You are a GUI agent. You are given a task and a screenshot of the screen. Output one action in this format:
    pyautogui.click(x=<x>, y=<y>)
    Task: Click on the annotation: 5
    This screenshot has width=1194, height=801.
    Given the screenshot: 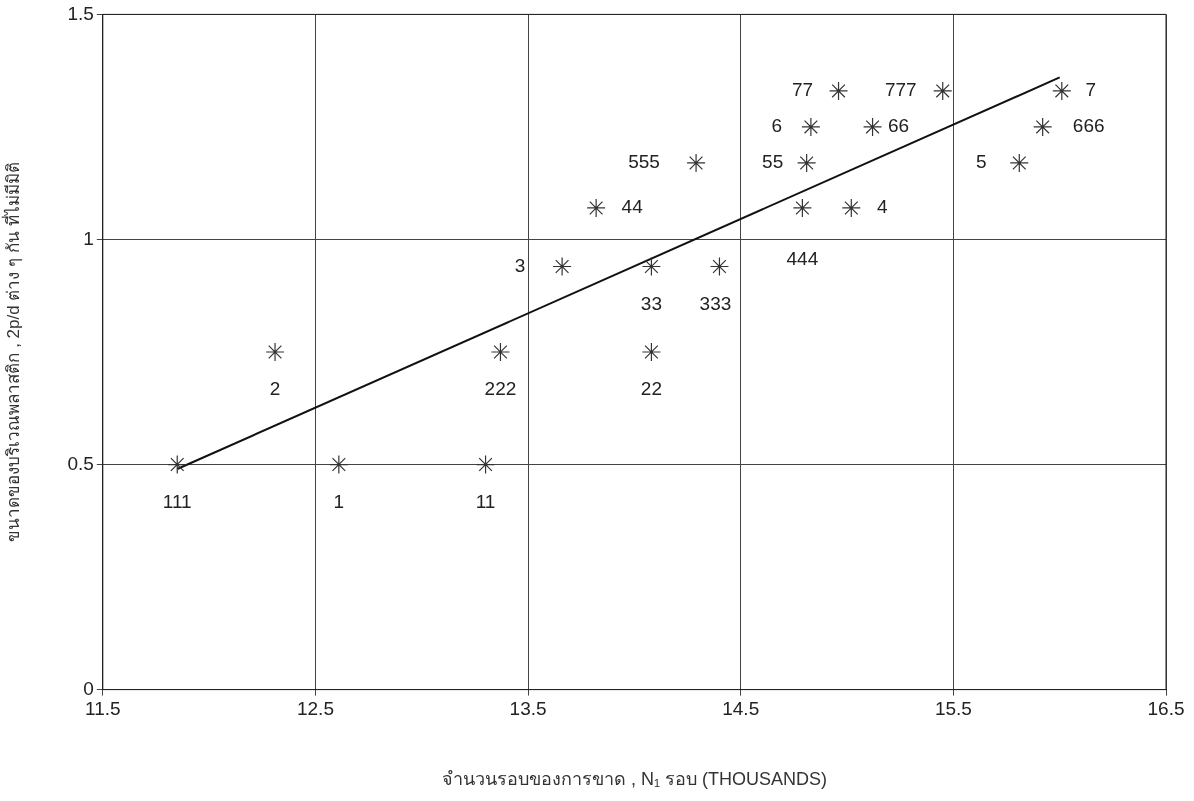 What is the action you would take?
    pyautogui.click(x=981, y=162)
    